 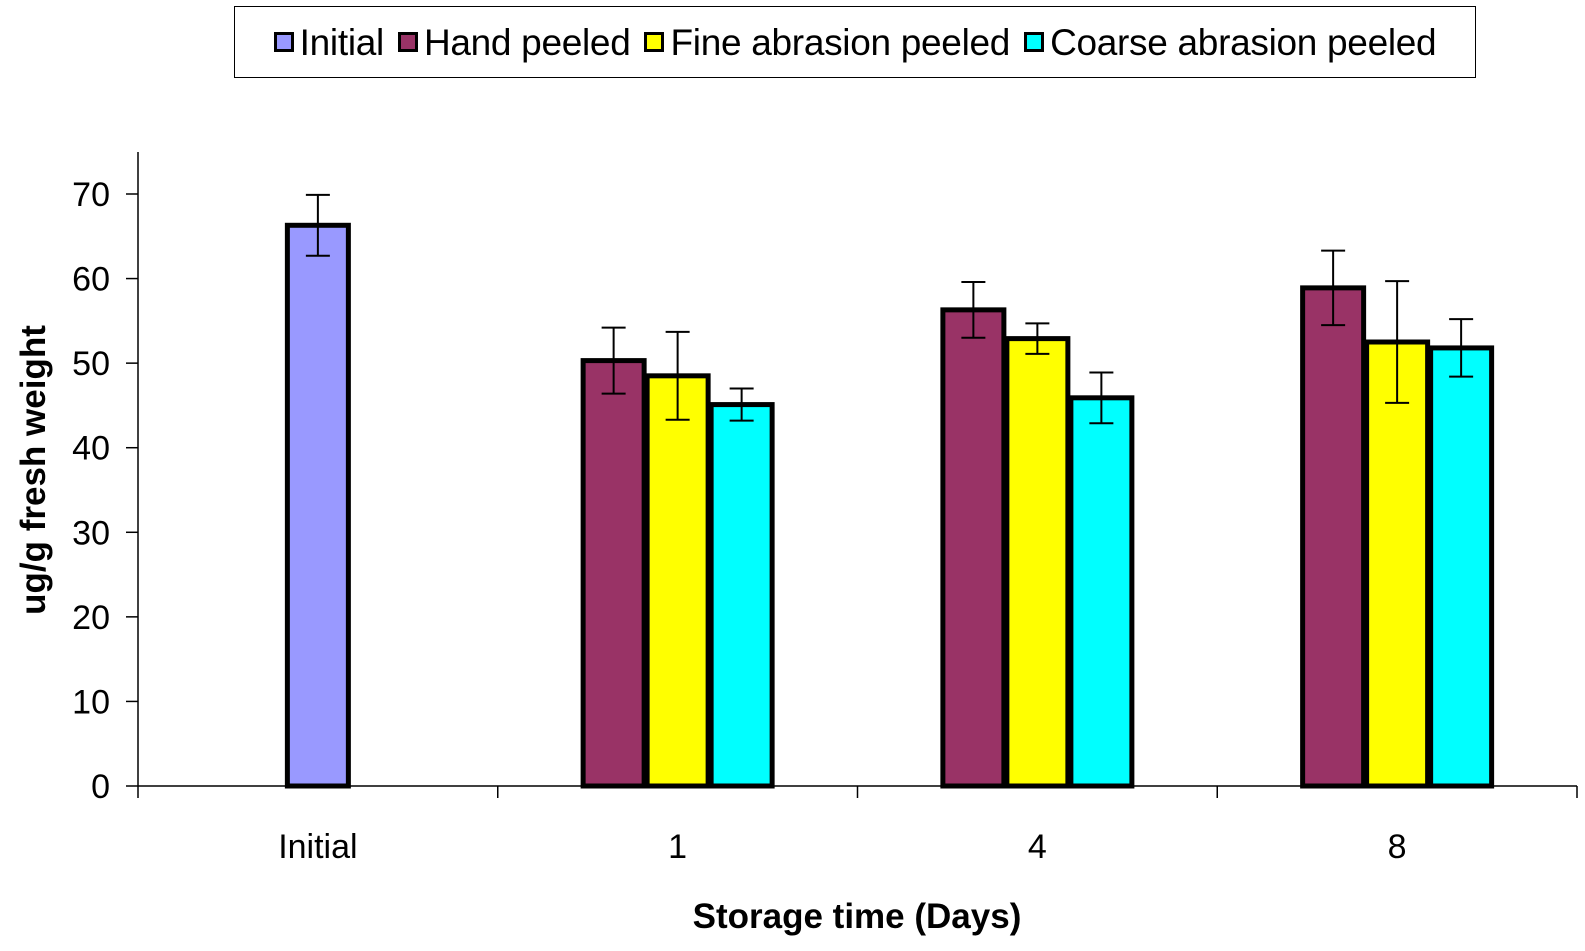 What do you see at coordinates (1243, 42) in the screenshot?
I see `legend-label-coarse-abrasion: Coarse abrasion peeled` at bounding box center [1243, 42].